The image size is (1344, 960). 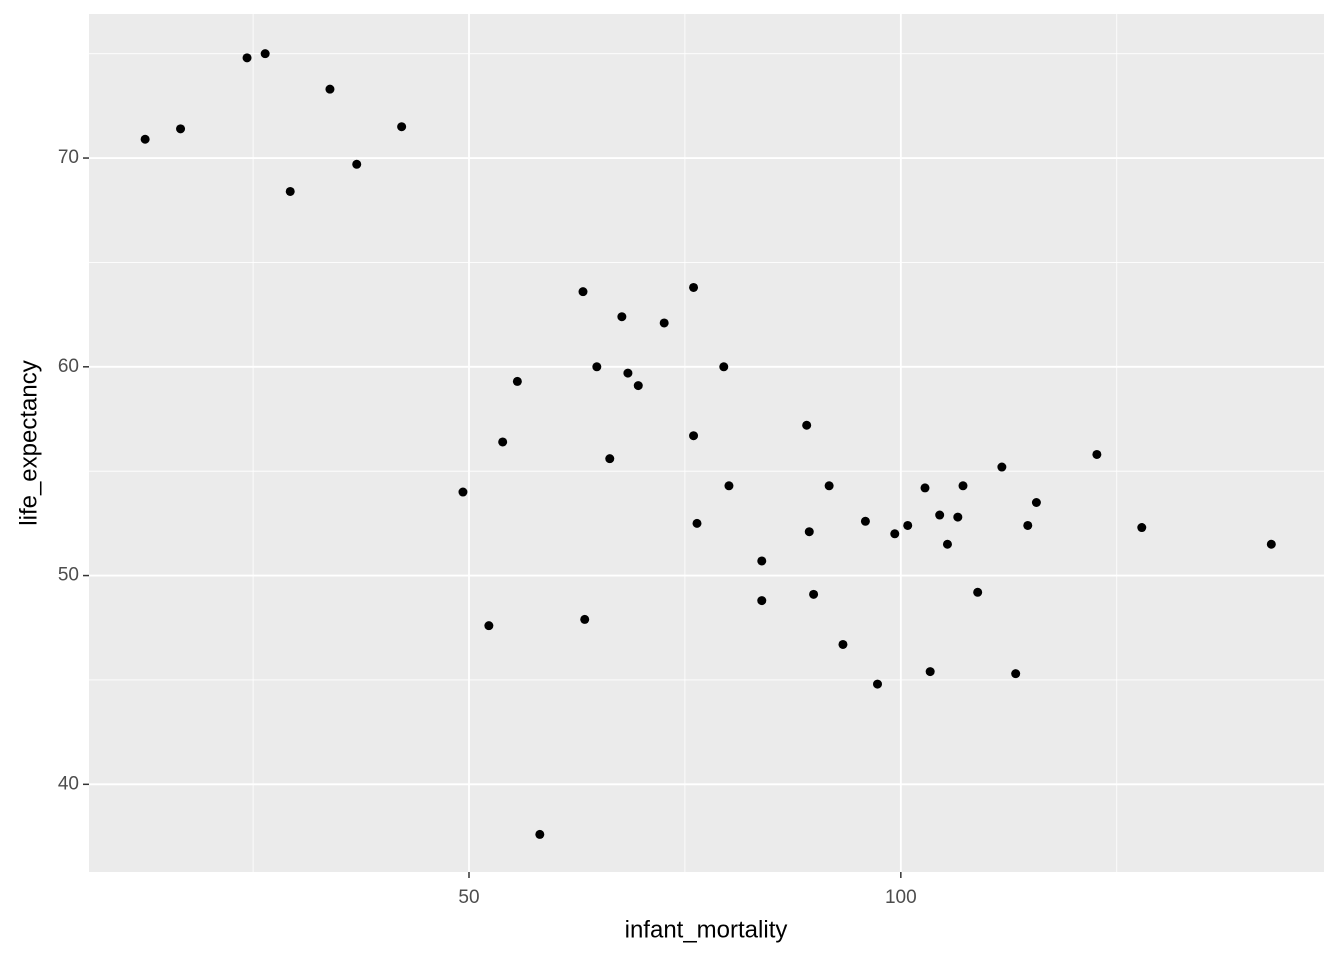 I want to click on y-tick-label: 70, so click(x=68, y=157).